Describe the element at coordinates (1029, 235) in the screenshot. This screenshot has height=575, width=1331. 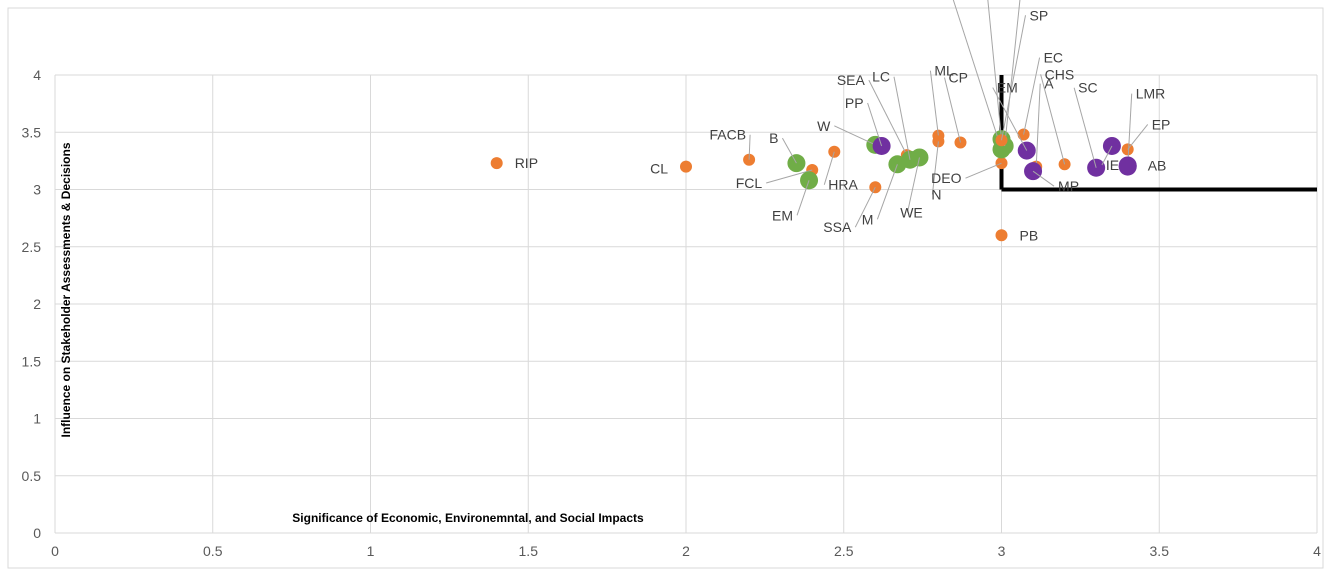
I see `data-label: PB` at that location.